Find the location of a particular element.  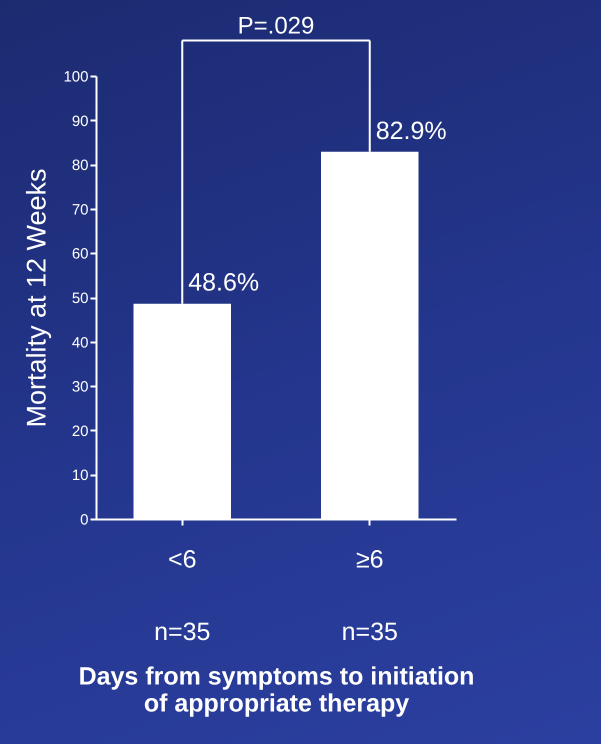

x-tick-label: <6 is located at coordinates (182, 560).